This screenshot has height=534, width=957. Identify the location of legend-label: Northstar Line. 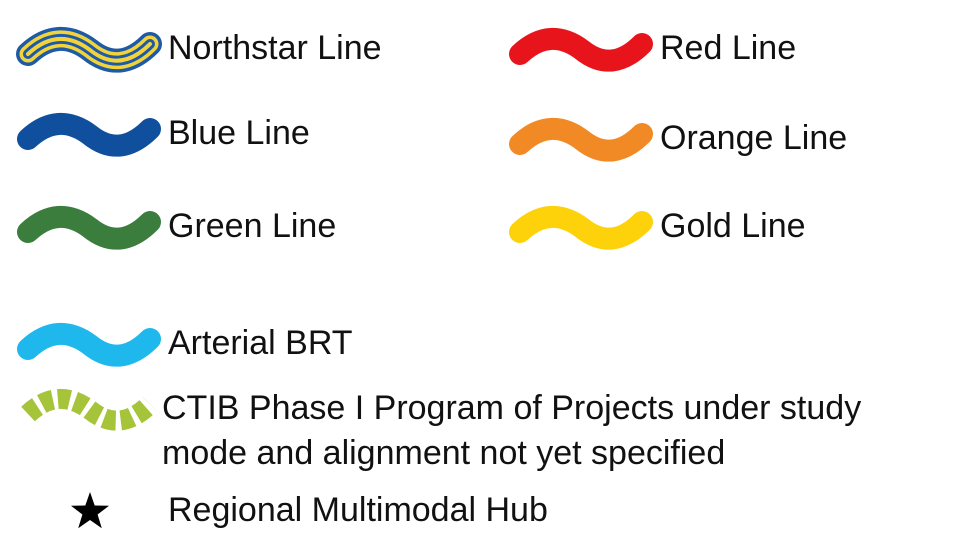
(275, 48).